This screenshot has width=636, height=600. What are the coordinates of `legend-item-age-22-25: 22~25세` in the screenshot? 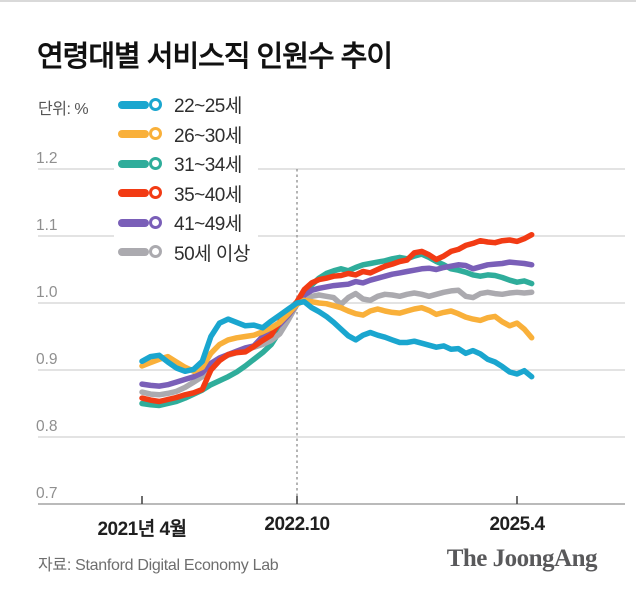 It's located at (184, 105).